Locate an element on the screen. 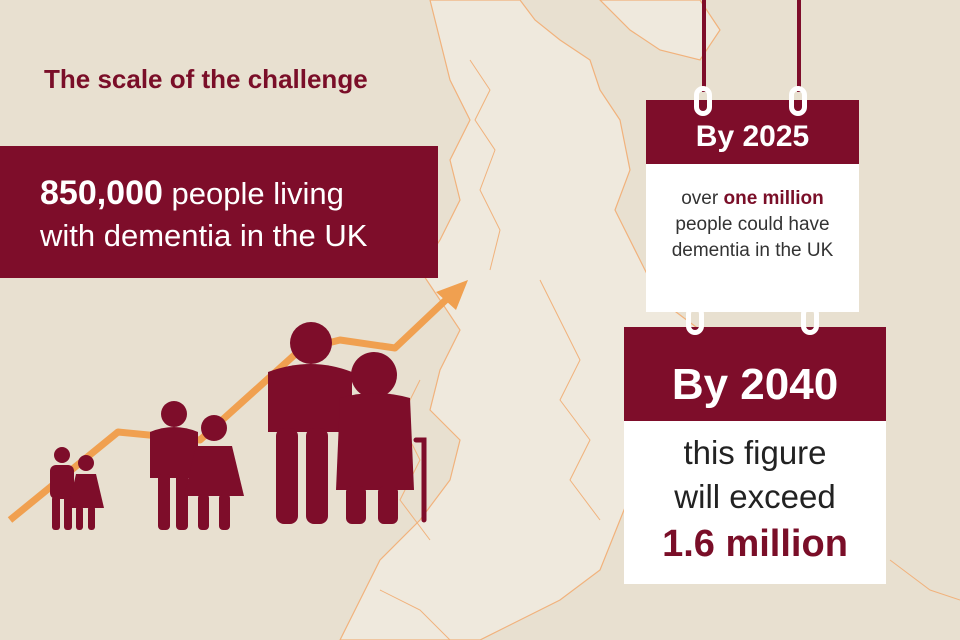 The height and width of the screenshot is (640, 960). card-2040-highlight: 1.6 million is located at coordinates (755, 544).